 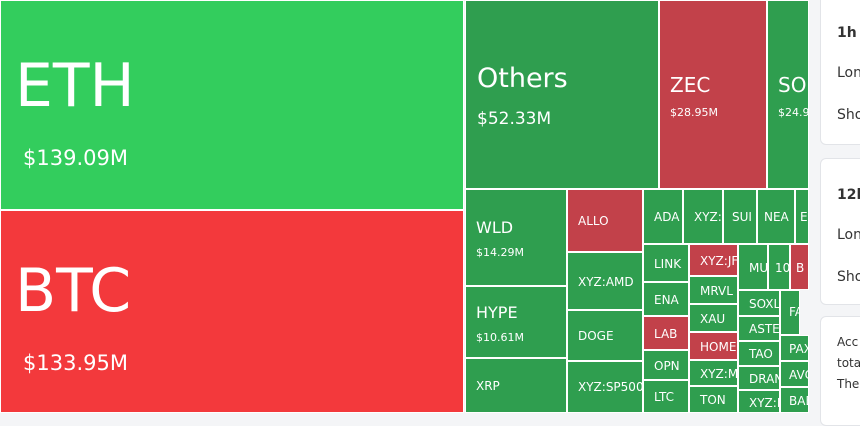 What do you see at coordinates (596, 336) in the screenshot?
I see `tile-label: DOGE` at bounding box center [596, 336].